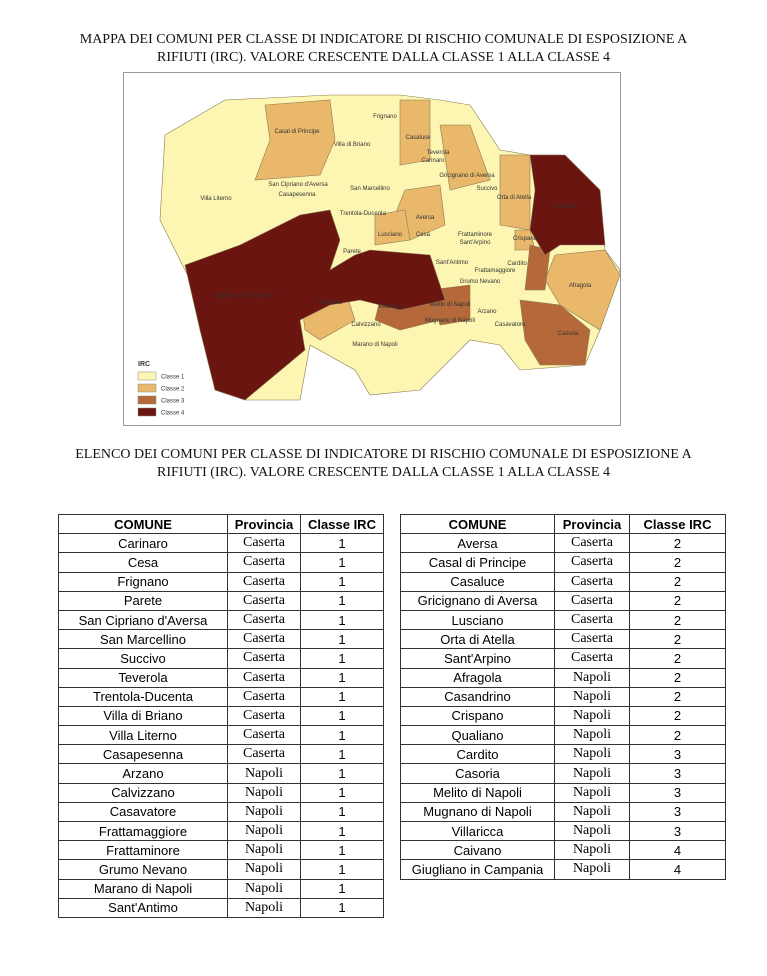 This screenshot has height=976, width=767. I want to click on table-row: Melito di Napoli Napoli 3, so click(563, 792).